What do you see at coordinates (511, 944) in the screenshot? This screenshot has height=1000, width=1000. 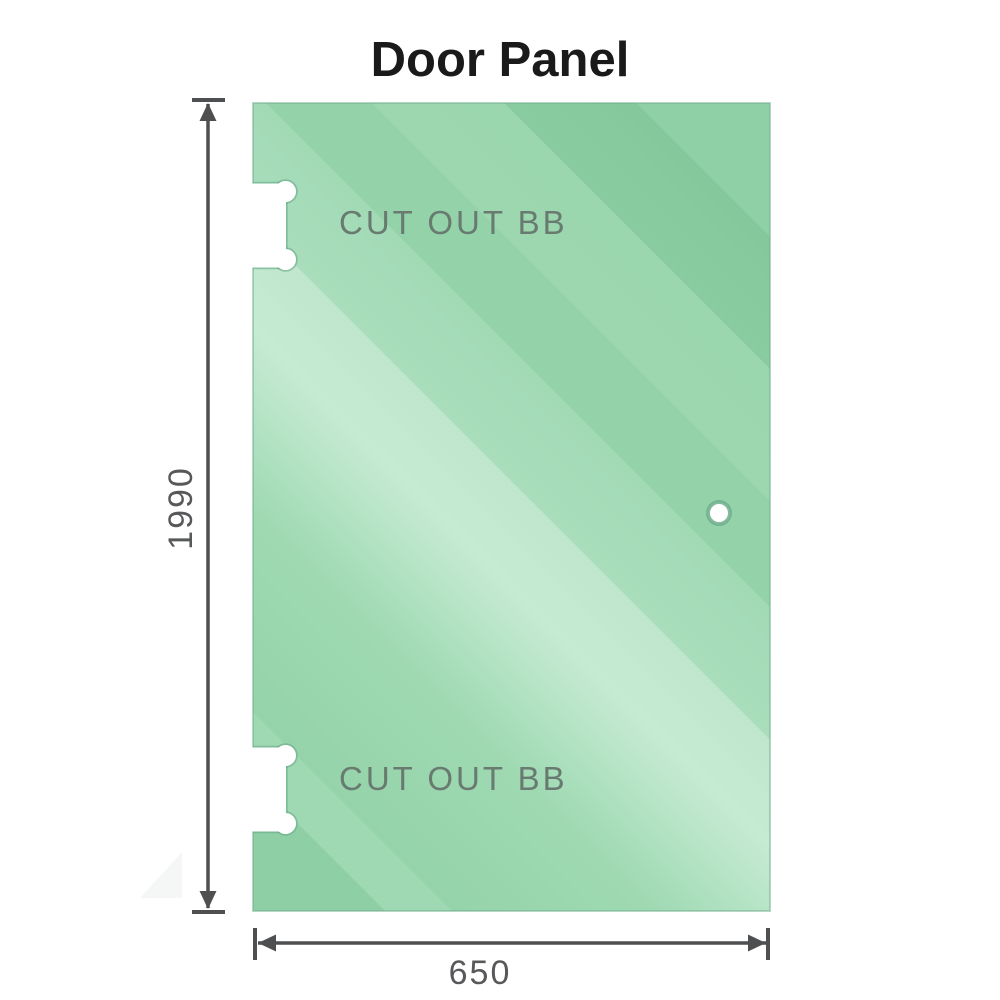 I see `width-dimension` at bounding box center [511, 944].